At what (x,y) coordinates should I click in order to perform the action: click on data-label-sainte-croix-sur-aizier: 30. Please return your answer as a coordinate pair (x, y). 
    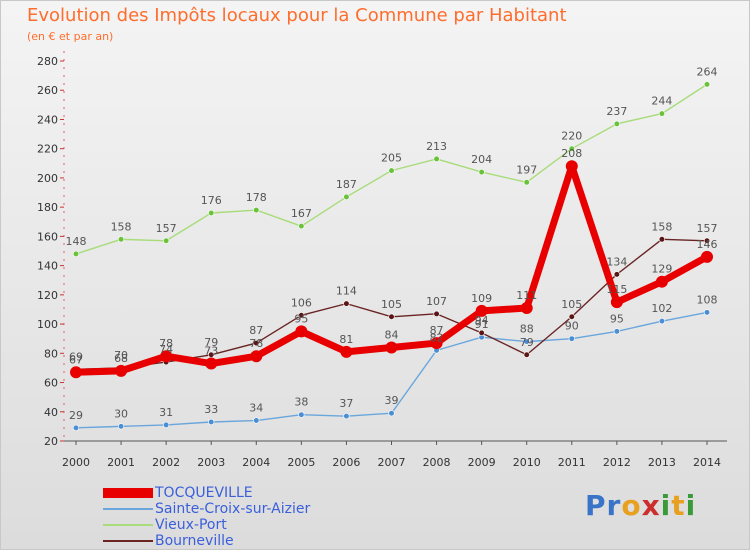
    Looking at the image, I should click on (121, 413).